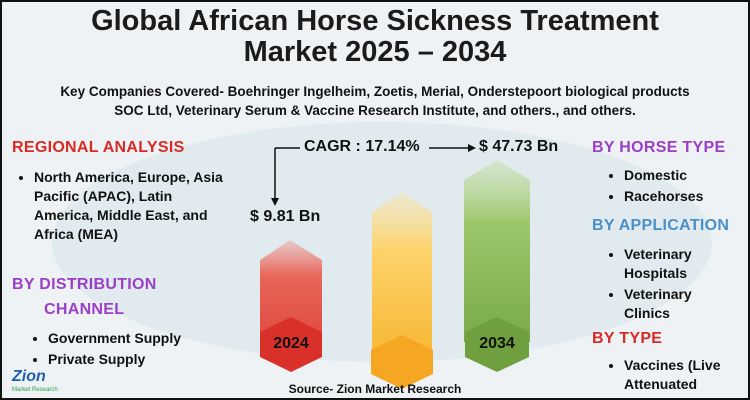  I want to click on list-item: Private Supply, so click(148, 359).